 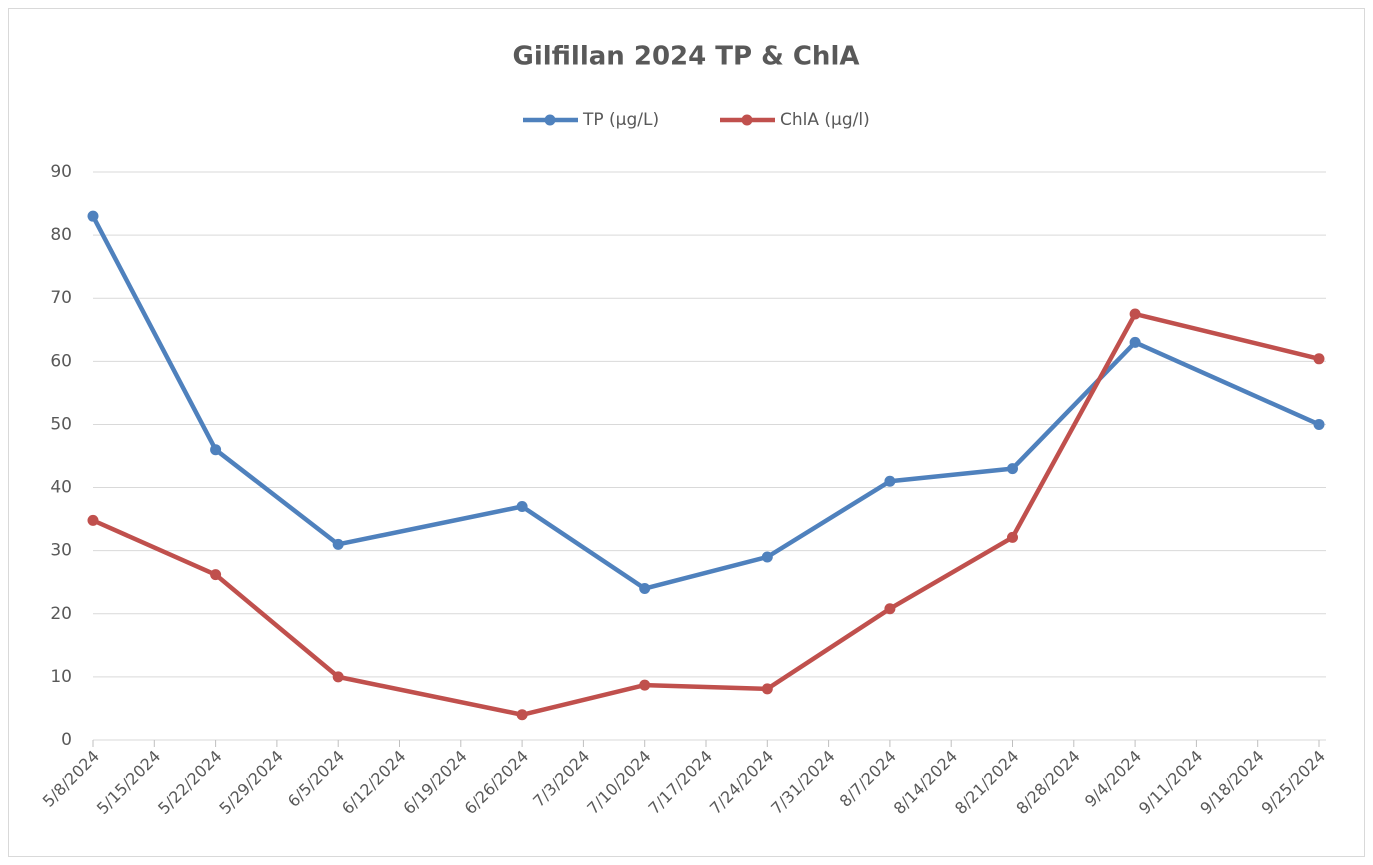 I want to click on y-tick-label: 70, so click(x=61, y=298).